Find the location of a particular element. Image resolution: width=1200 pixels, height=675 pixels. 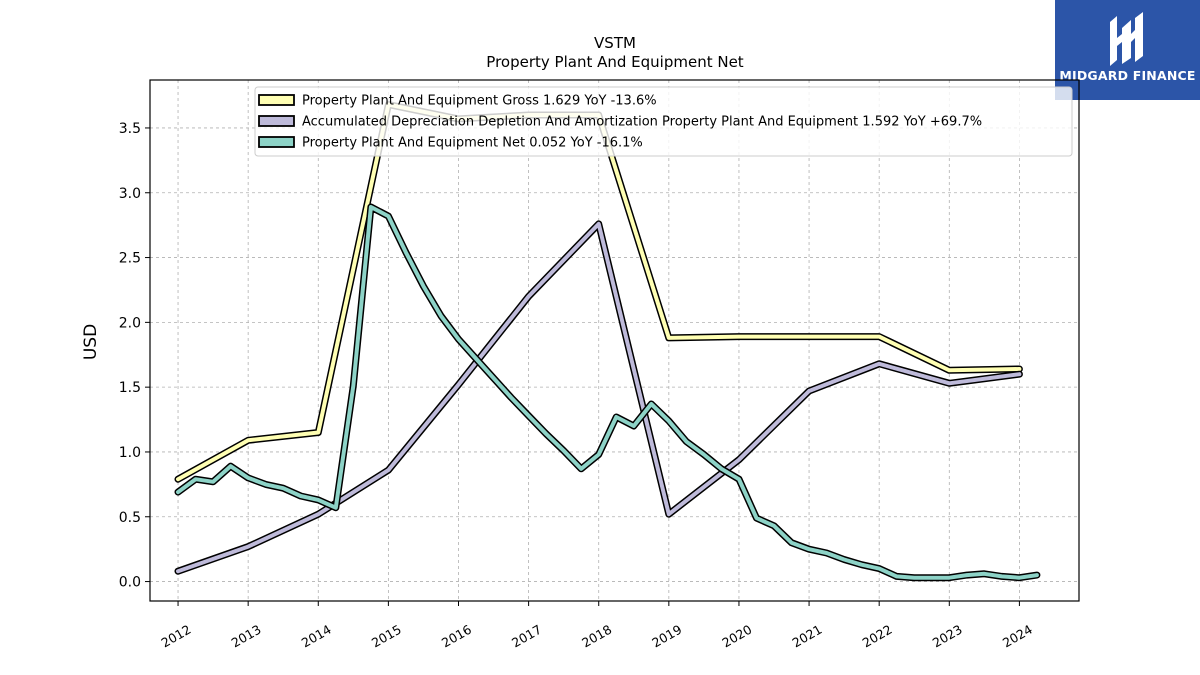

y-tick-label: 2.5 is located at coordinates (130, 259).